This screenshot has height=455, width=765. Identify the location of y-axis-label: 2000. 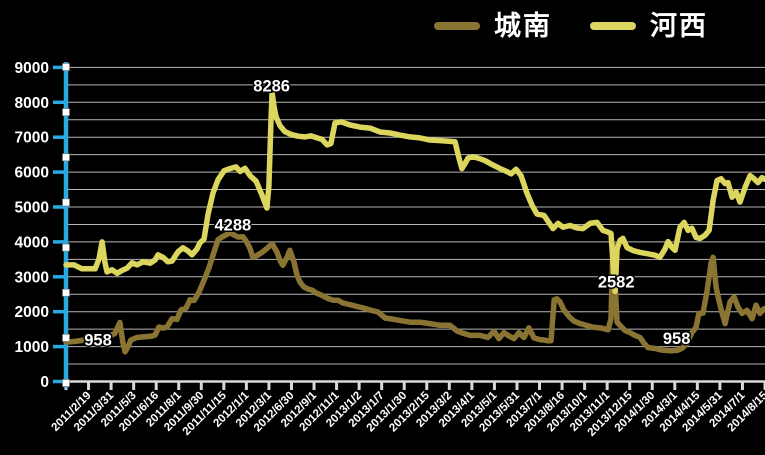
(32, 312).